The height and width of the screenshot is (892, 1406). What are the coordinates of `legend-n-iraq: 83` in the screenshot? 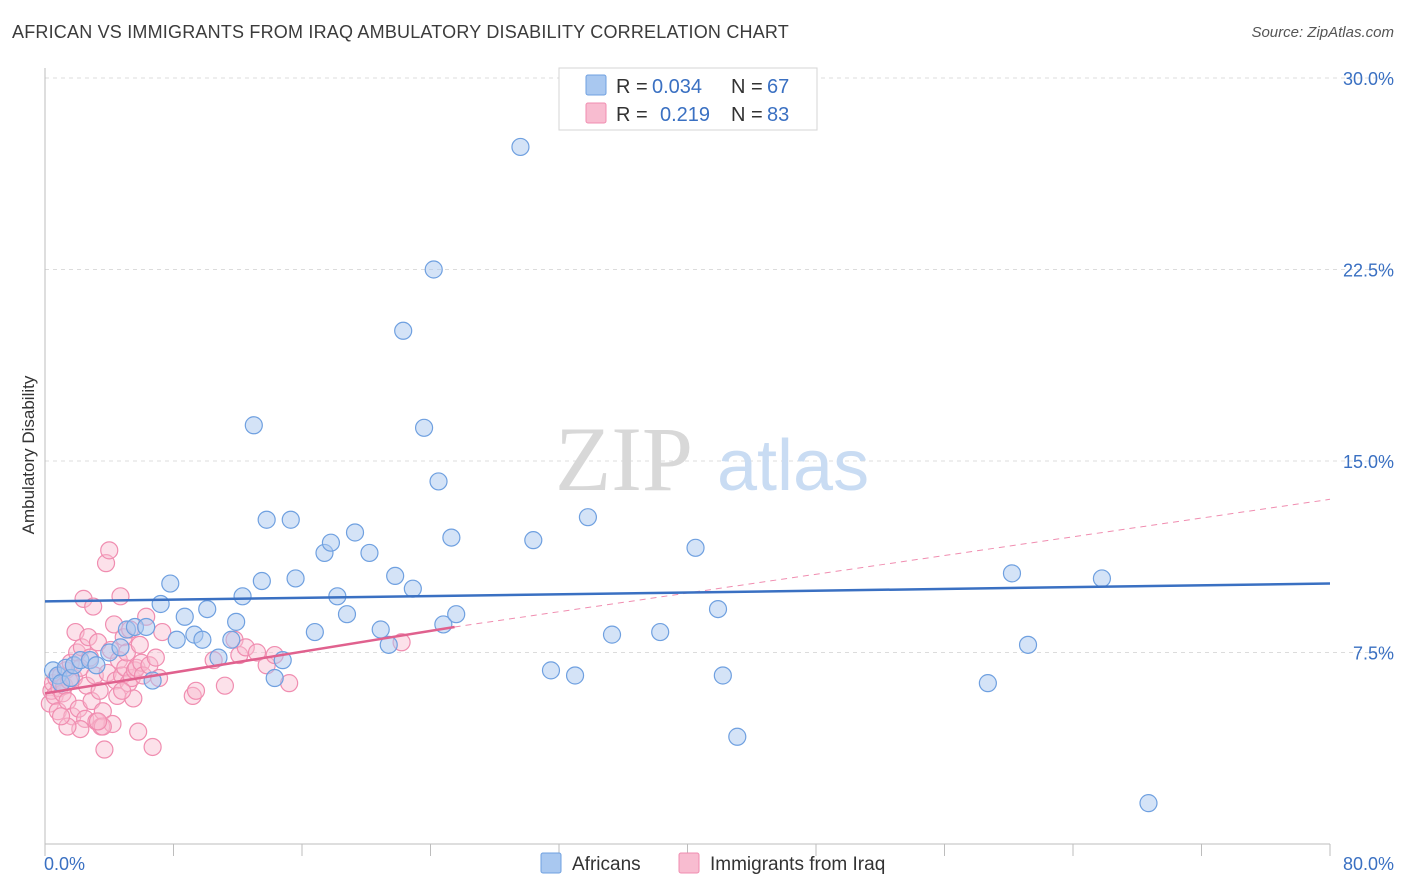 It's located at (778, 115).